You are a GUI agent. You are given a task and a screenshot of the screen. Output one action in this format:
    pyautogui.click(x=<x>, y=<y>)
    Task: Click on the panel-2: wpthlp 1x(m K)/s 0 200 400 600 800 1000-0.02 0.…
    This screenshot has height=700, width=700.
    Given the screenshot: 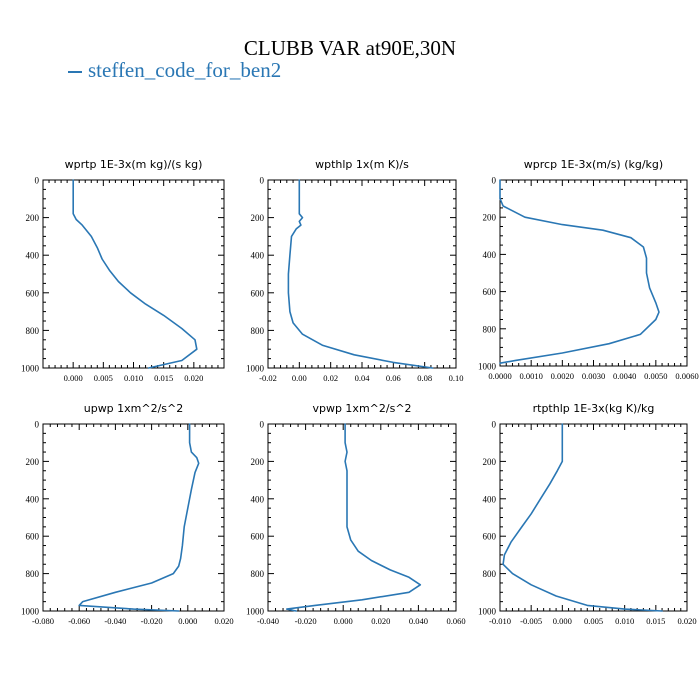 What is the action you would take?
    pyautogui.click(x=354, y=270)
    